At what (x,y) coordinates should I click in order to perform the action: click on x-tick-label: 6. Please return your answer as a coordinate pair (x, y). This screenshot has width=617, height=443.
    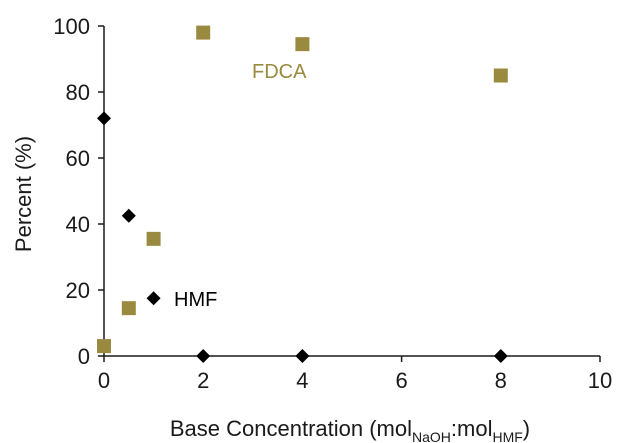
    Looking at the image, I should click on (401, 380).